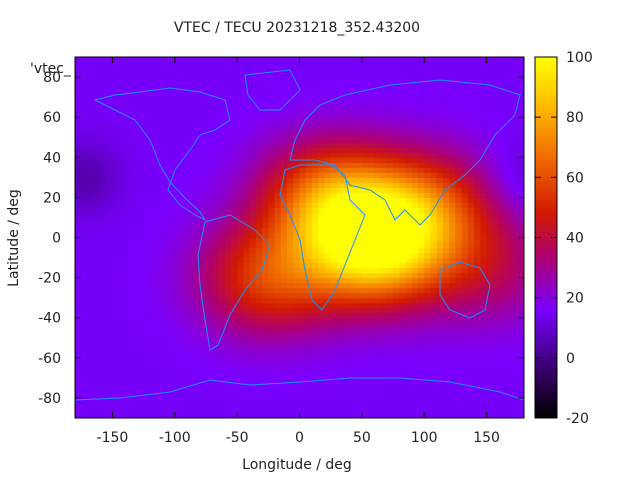 The image size is (640, 480). What do you see at coordinates (297, 28) in the screenshot?
I see `chart-title: VTEC / TECU 20231218_352.43200` at bounding box center [297, 28].